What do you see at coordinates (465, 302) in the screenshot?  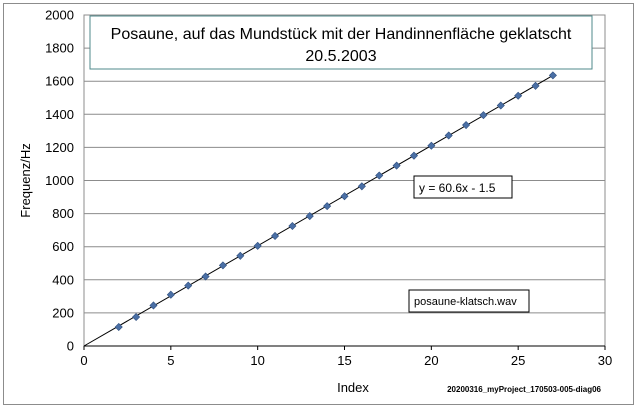 I see `filename-label: posaune-klatsch.wav` at bounding box center [465, 302].